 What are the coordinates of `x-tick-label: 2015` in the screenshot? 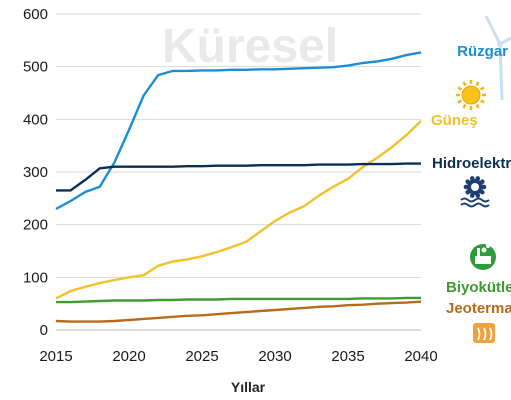 It's located at (55, 356).